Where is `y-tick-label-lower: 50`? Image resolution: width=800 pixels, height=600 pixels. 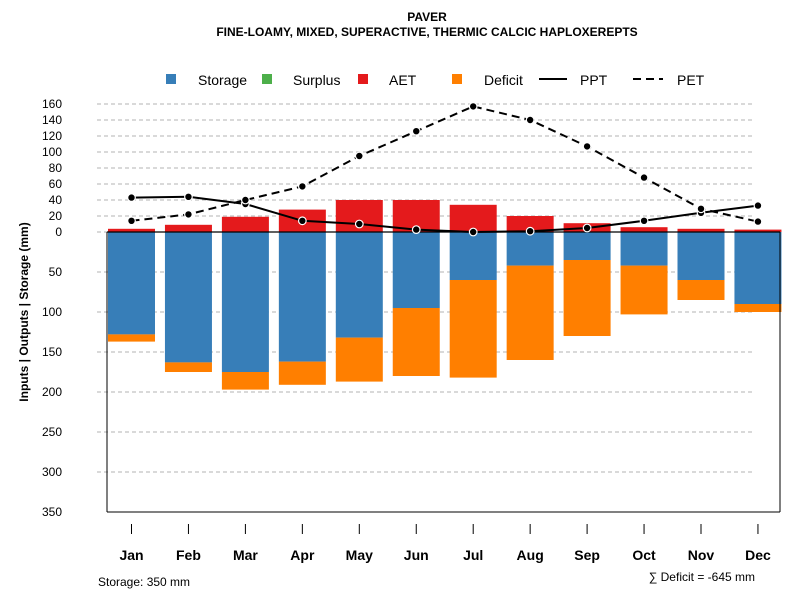 y-tick-label-lower: 50 is located at coordinates (56, 272).